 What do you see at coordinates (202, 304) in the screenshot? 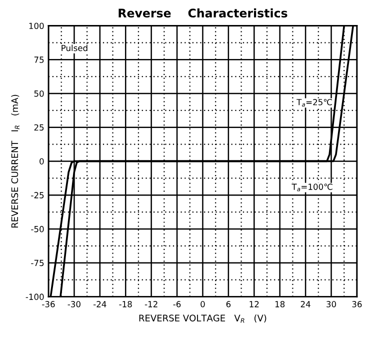
I see `x-tick-label: 0` at bounding box center [202, 304].